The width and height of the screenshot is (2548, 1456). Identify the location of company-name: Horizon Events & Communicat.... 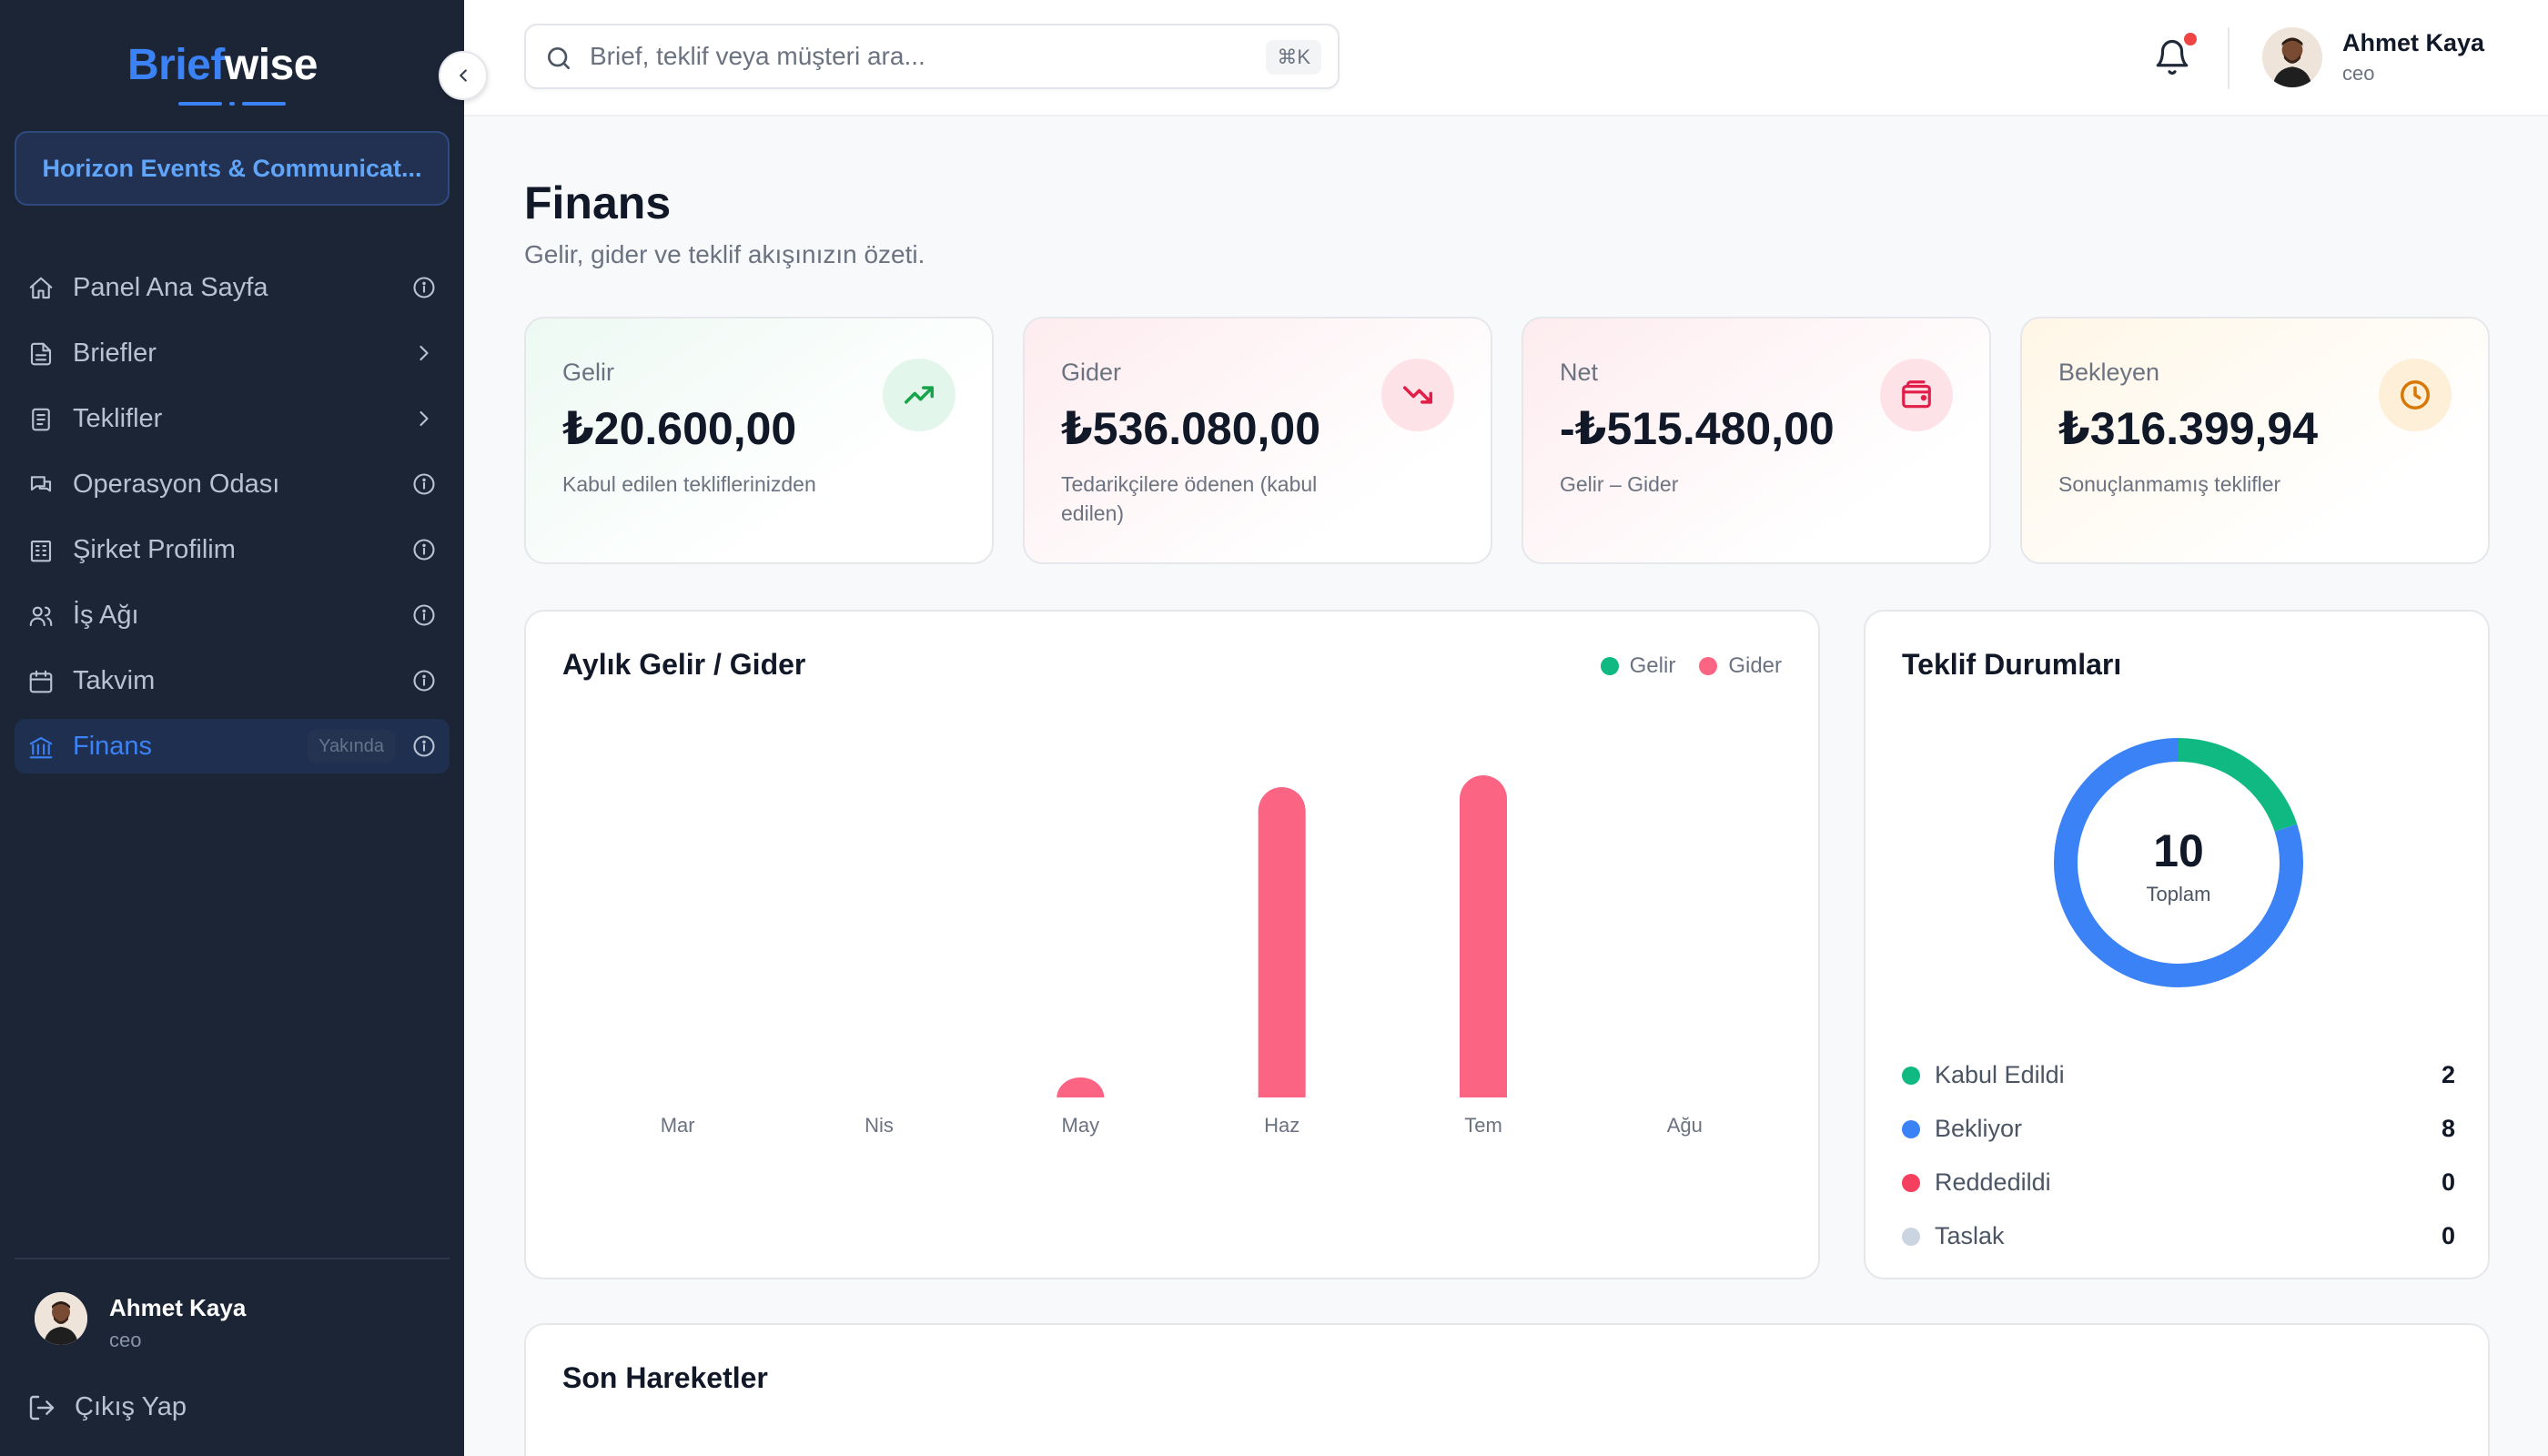
(232, 168).